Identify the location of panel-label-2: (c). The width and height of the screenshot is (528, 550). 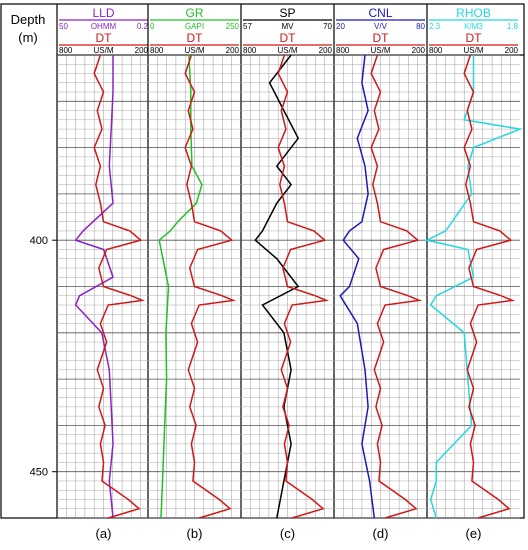
(287, 533).